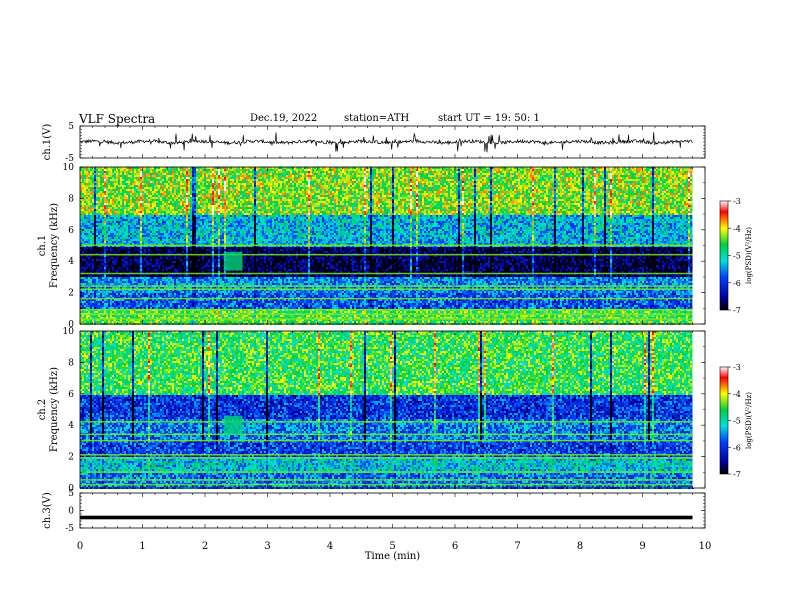  Describe the element at coordinates (117, 119) in the screenshot. I see `figure-title: VLF Spectra` at that location.